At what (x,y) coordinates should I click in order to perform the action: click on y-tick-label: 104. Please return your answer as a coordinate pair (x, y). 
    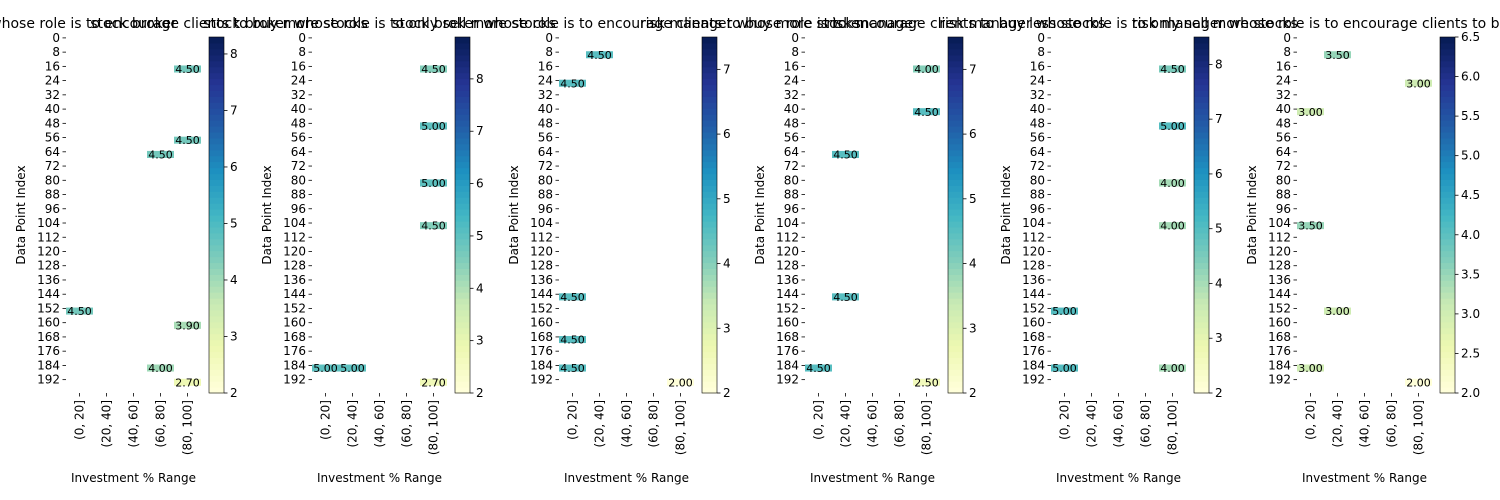
    Looking at the image, I should click on (1279, 223).